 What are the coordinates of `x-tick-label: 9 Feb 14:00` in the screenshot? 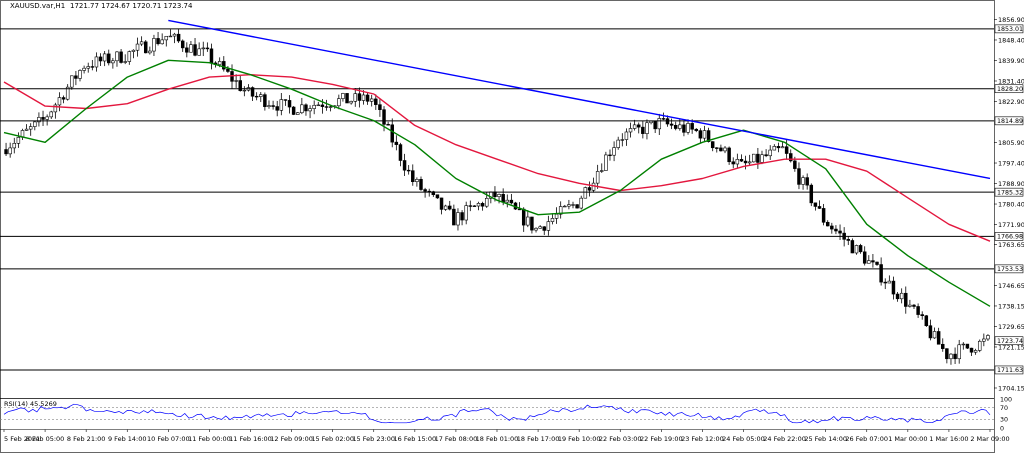 It's located at (127, 439).